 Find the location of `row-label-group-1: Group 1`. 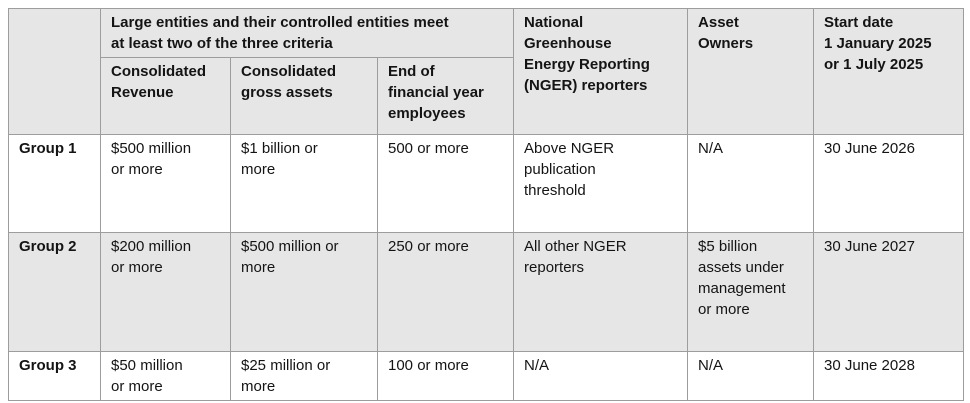

row-label-group-1: Group 1 is located at coordinates (54, 183).